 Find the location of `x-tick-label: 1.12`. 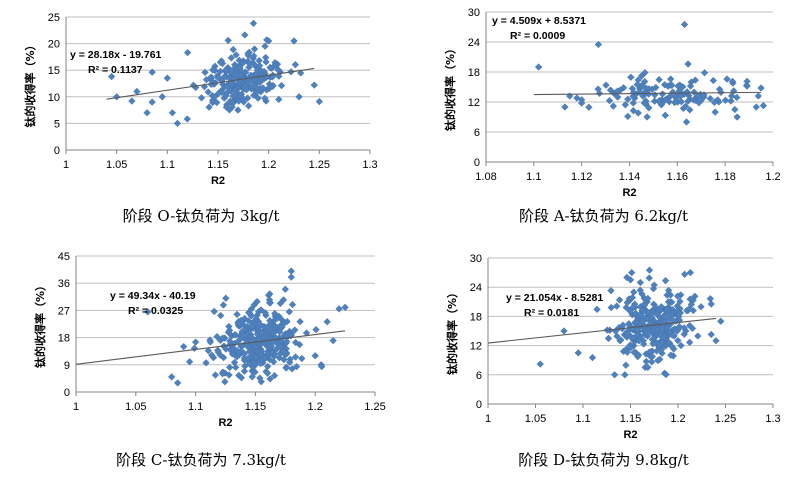

x-tick-label: 1.12 is located at coordinates (581, 177).